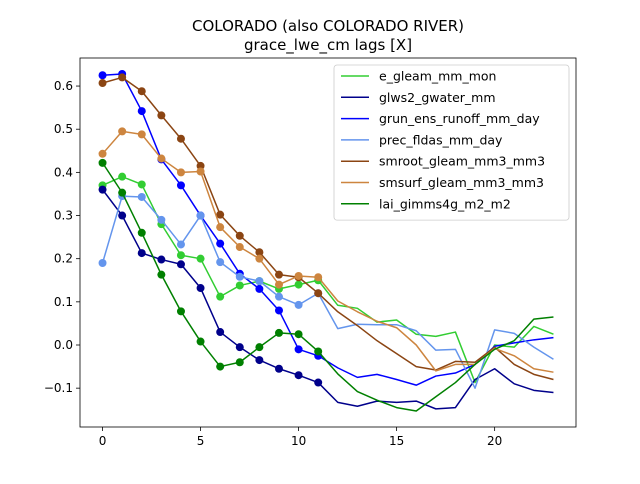  I want to click on x-tick-label: 15, so click(396, 441).